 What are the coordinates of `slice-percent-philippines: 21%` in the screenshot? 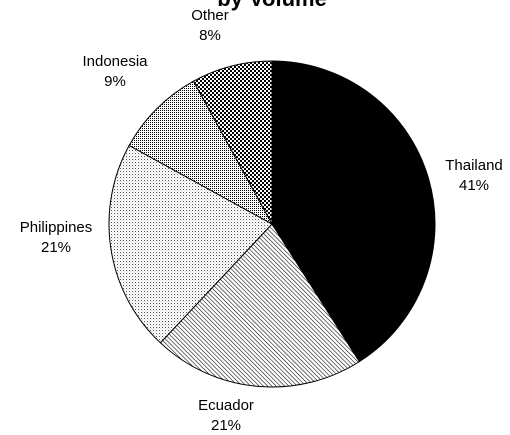 It's located at (56, 247).